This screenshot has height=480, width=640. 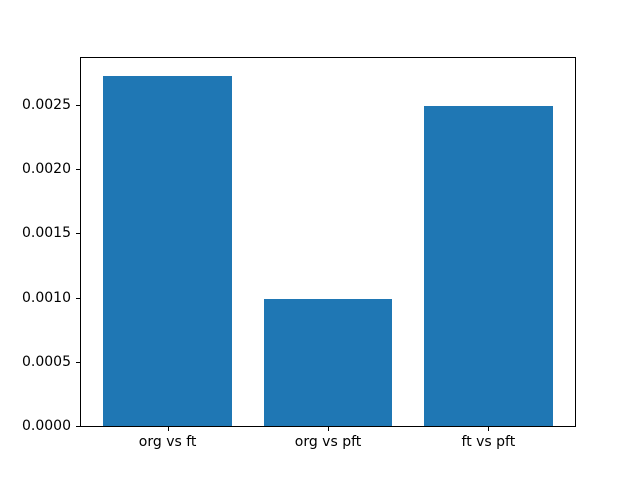 I want to click on y-tick-label: 0.0005, so click(x=46, y=361).